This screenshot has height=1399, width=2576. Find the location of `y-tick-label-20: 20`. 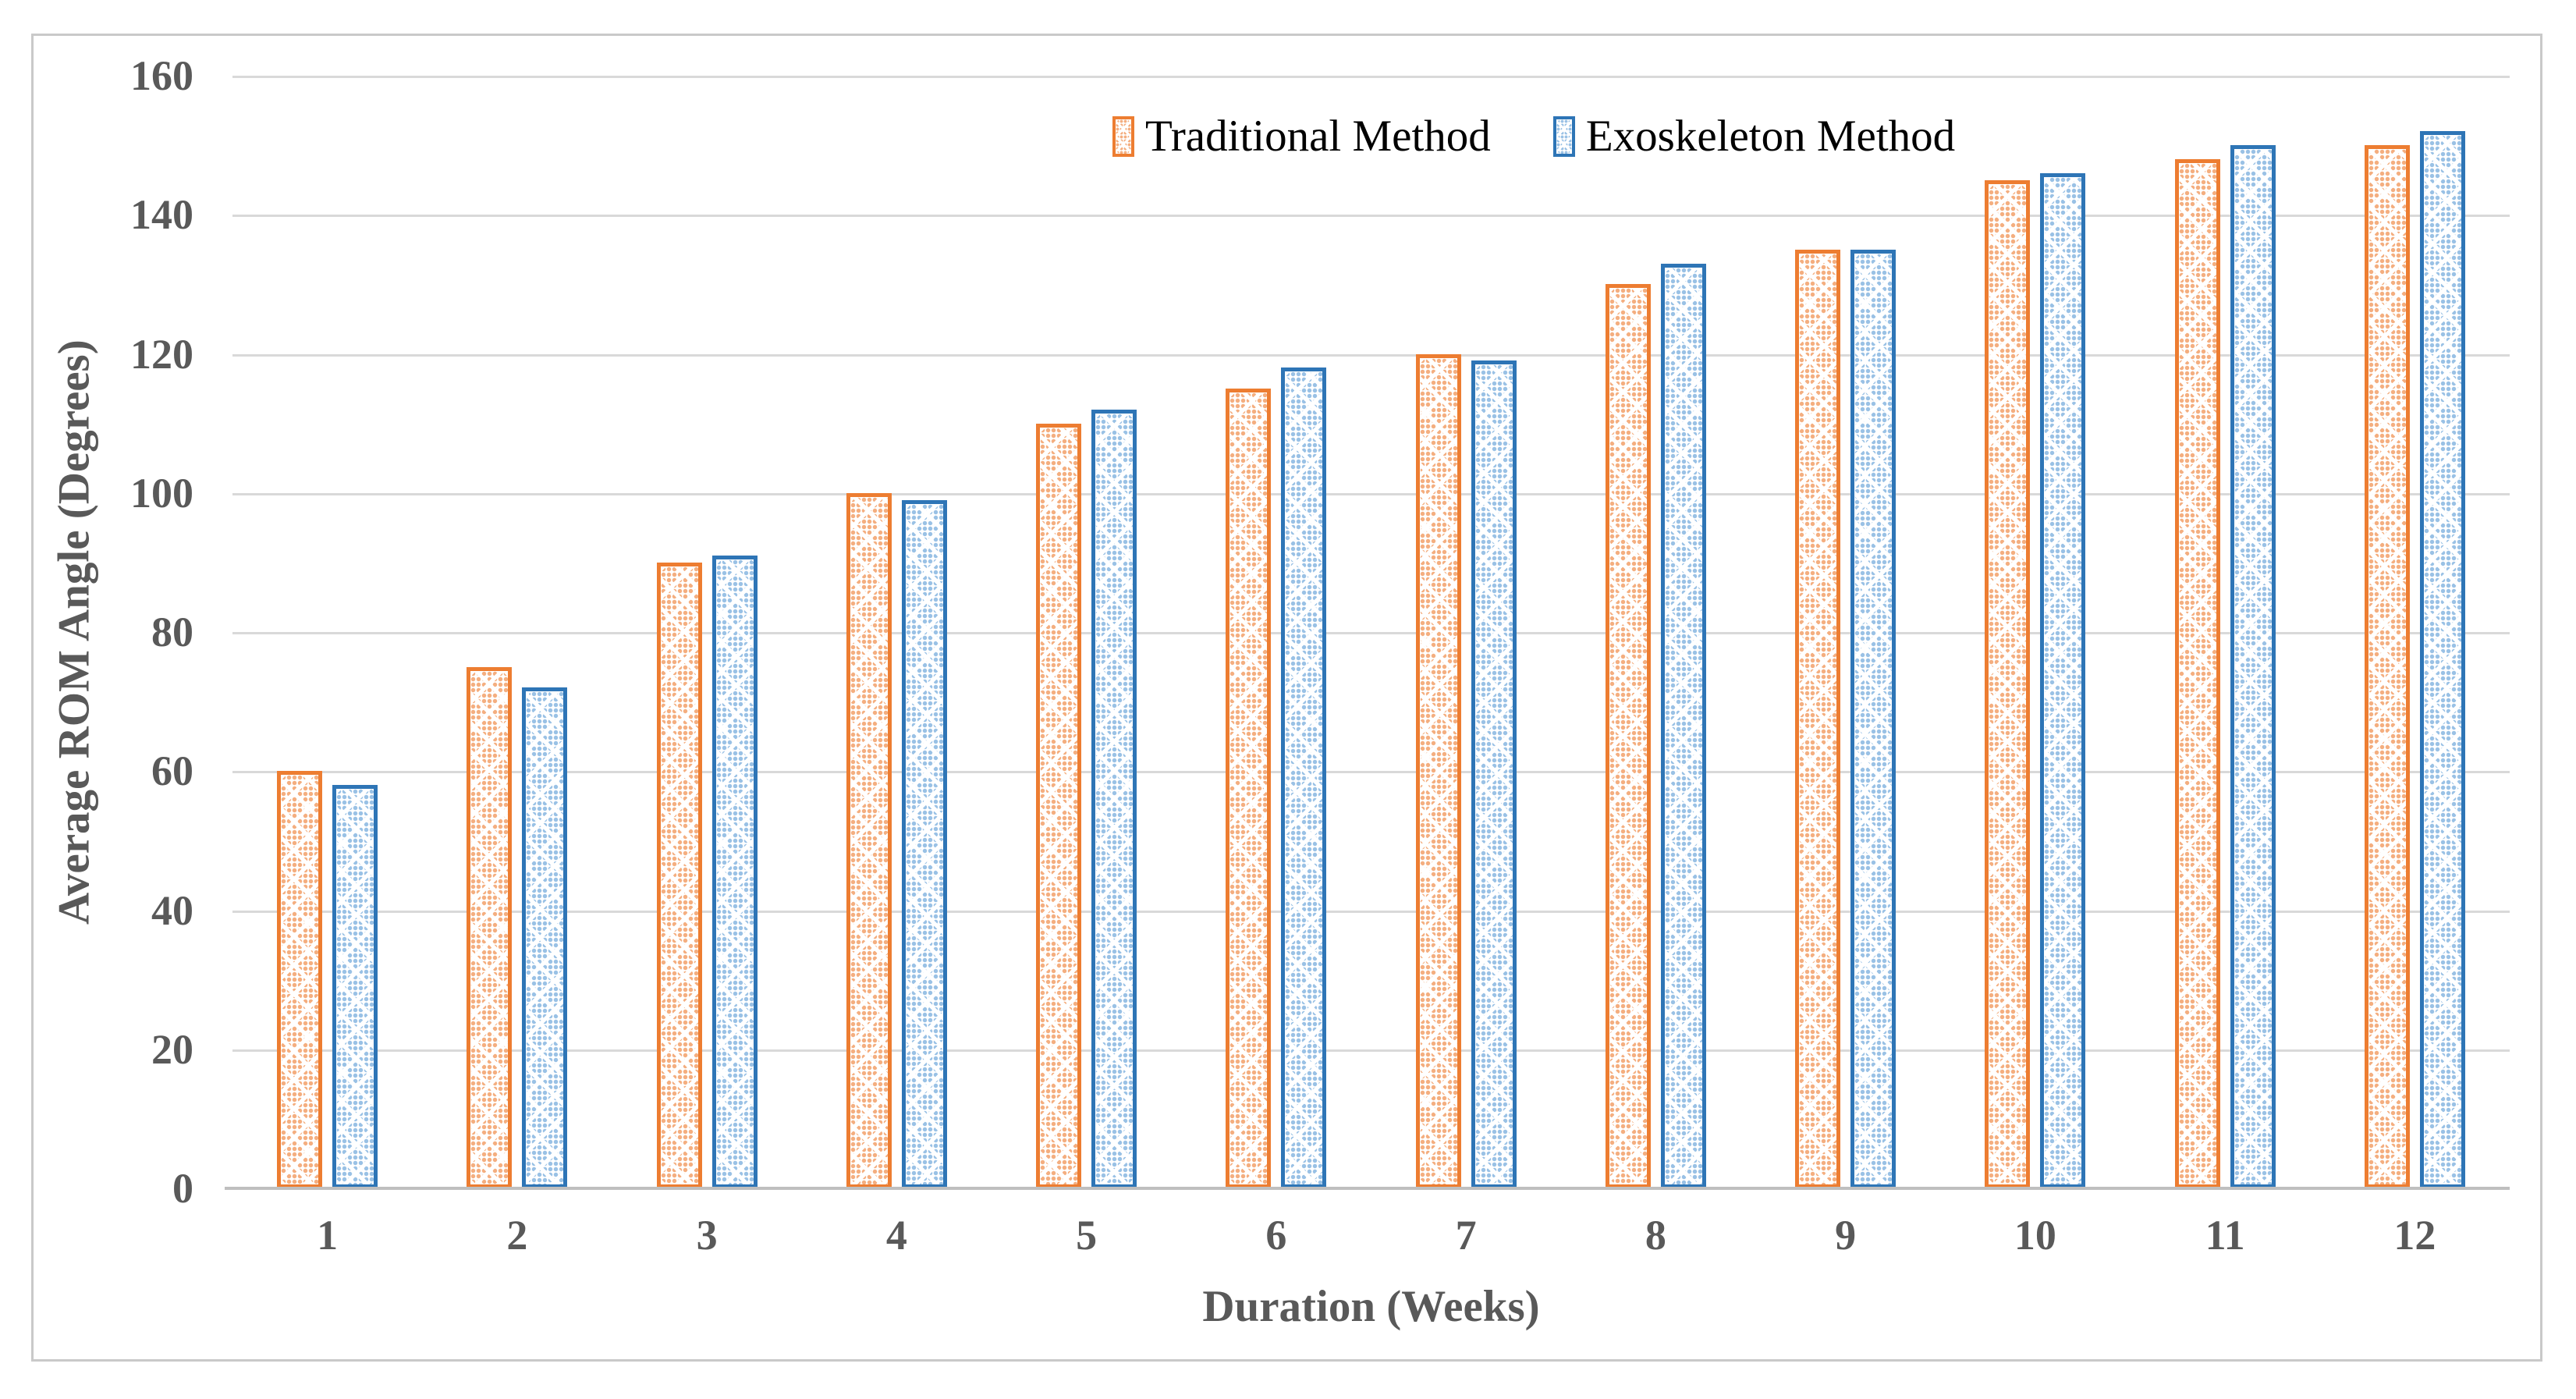

y-tick-label-20: 20 is located at coordinates (172, 1049).